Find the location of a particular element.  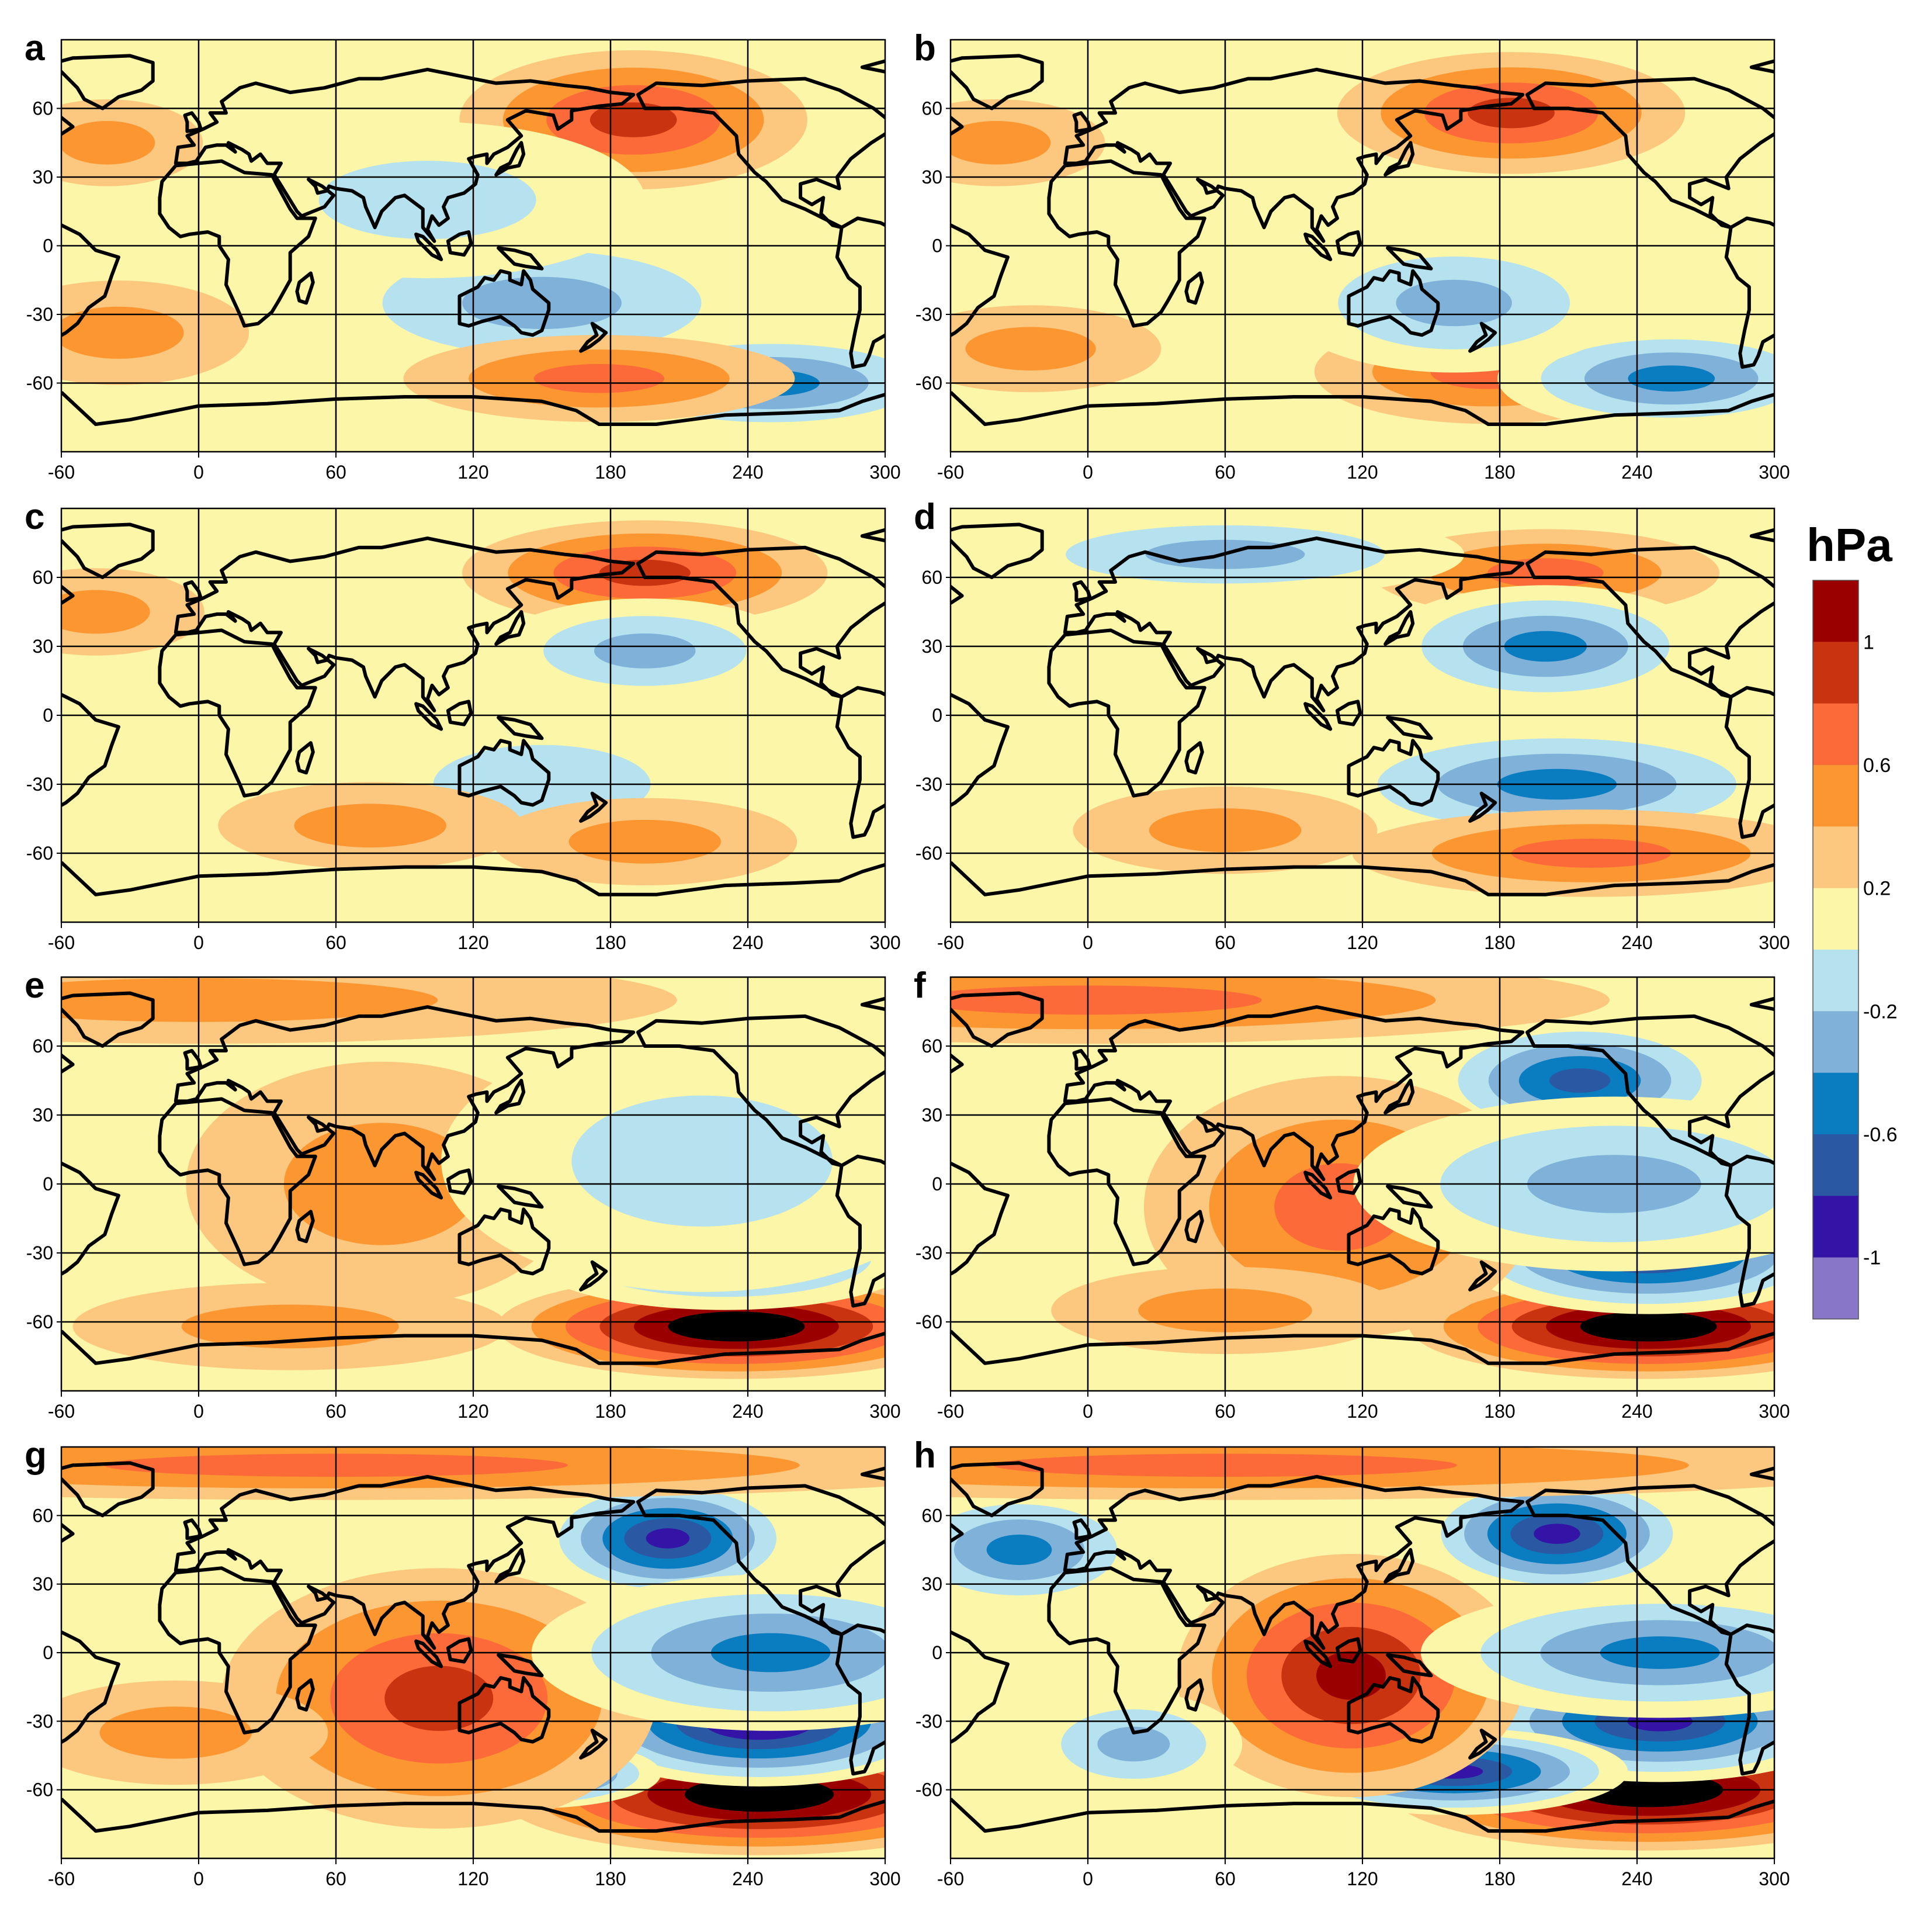

map-area is located at coordinates (473, 1652).